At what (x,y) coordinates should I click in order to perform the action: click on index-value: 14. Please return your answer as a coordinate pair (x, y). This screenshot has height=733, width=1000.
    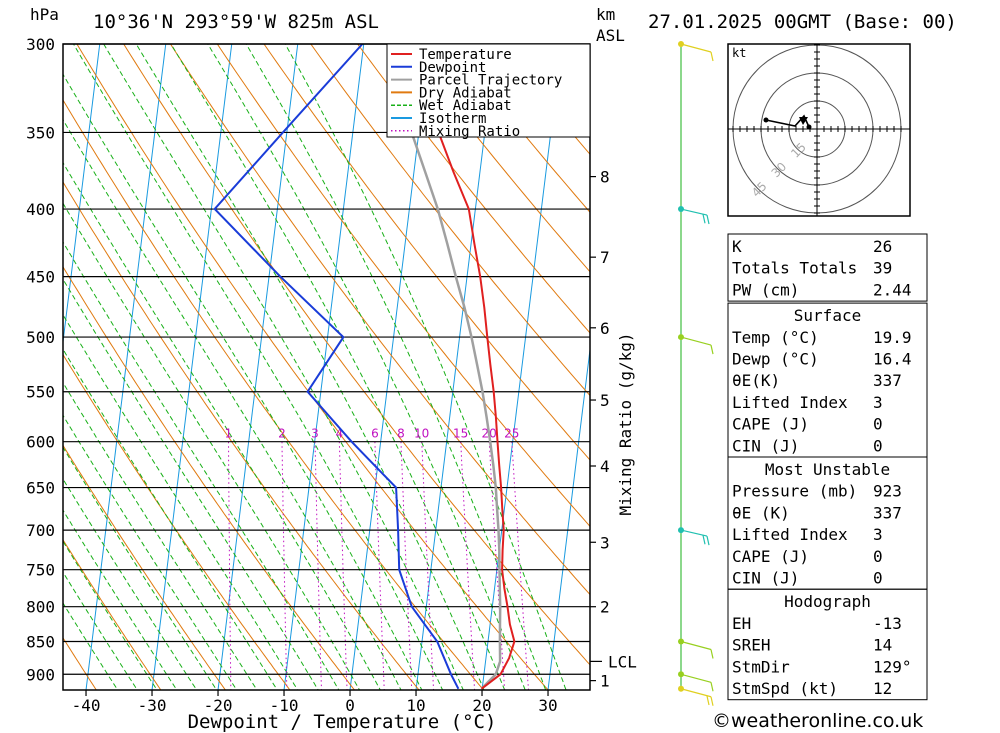
    Looking at the image, I should click on (882, 645).